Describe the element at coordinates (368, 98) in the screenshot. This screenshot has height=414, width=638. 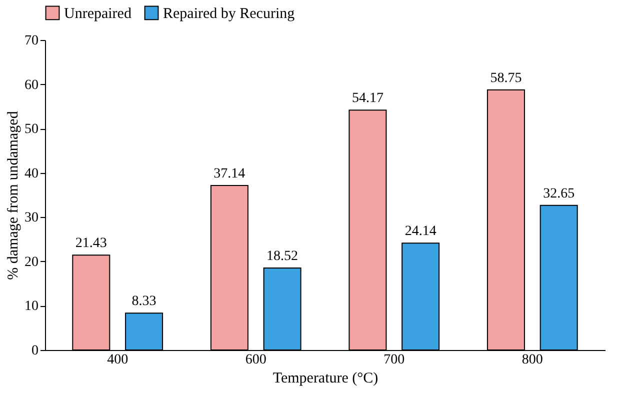
I see `data-label: 54.17` at that location.